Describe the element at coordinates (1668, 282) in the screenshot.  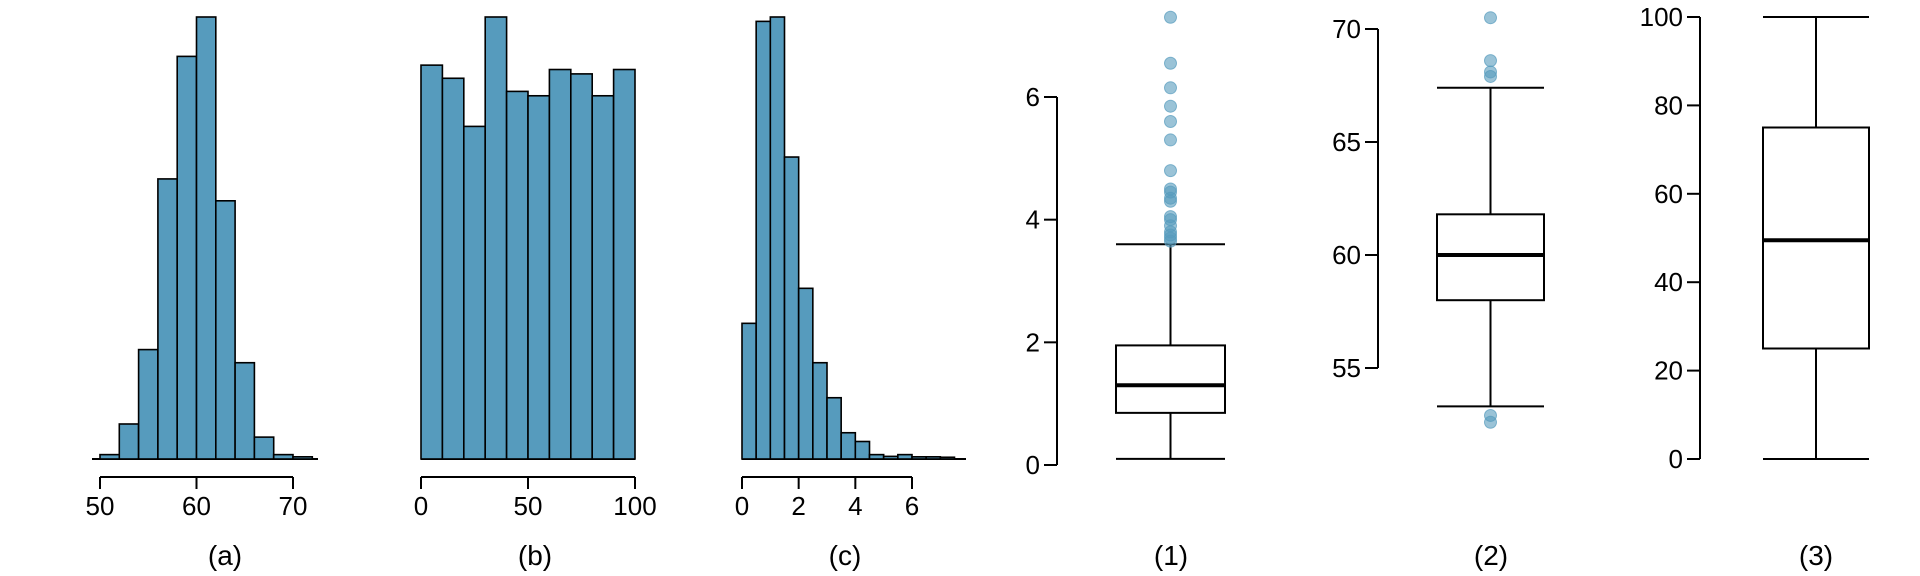
I see `y-tick-label: 40` at that location.